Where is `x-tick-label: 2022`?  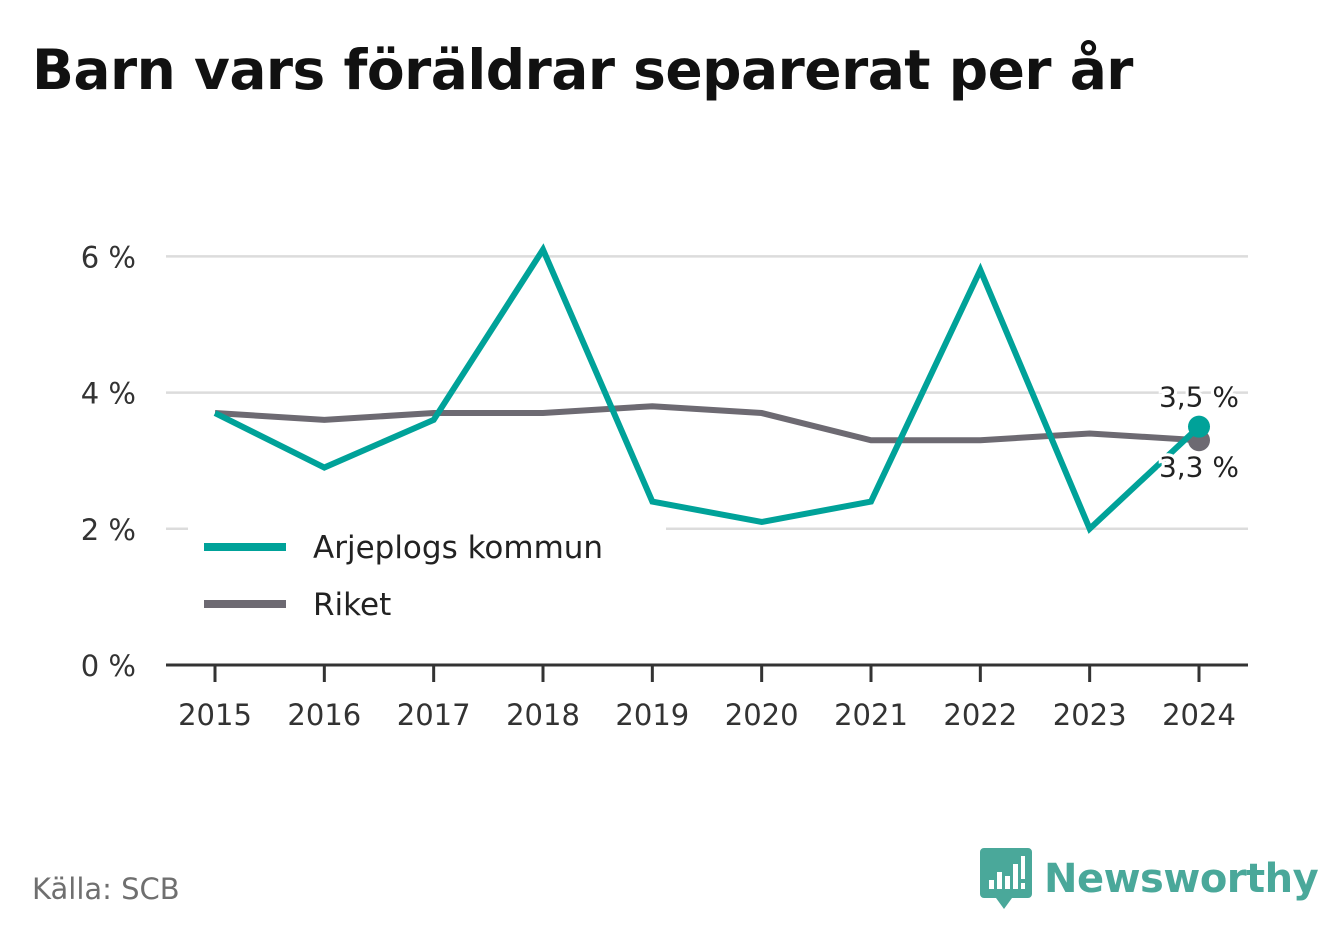
x-tick-label: 2022 is located at coordinates (980, 715).